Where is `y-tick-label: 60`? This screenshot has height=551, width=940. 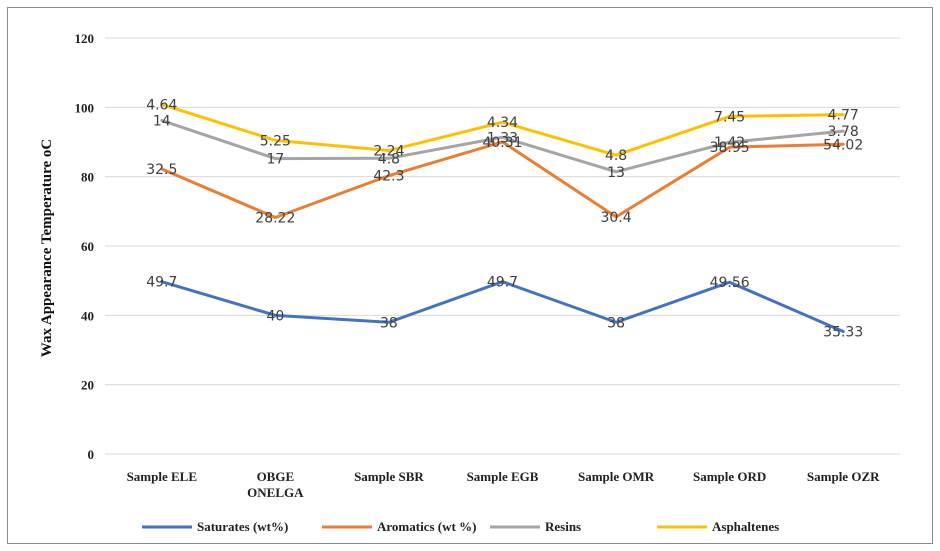
y-tick-label: 60 is located at coordinates (87, 246).